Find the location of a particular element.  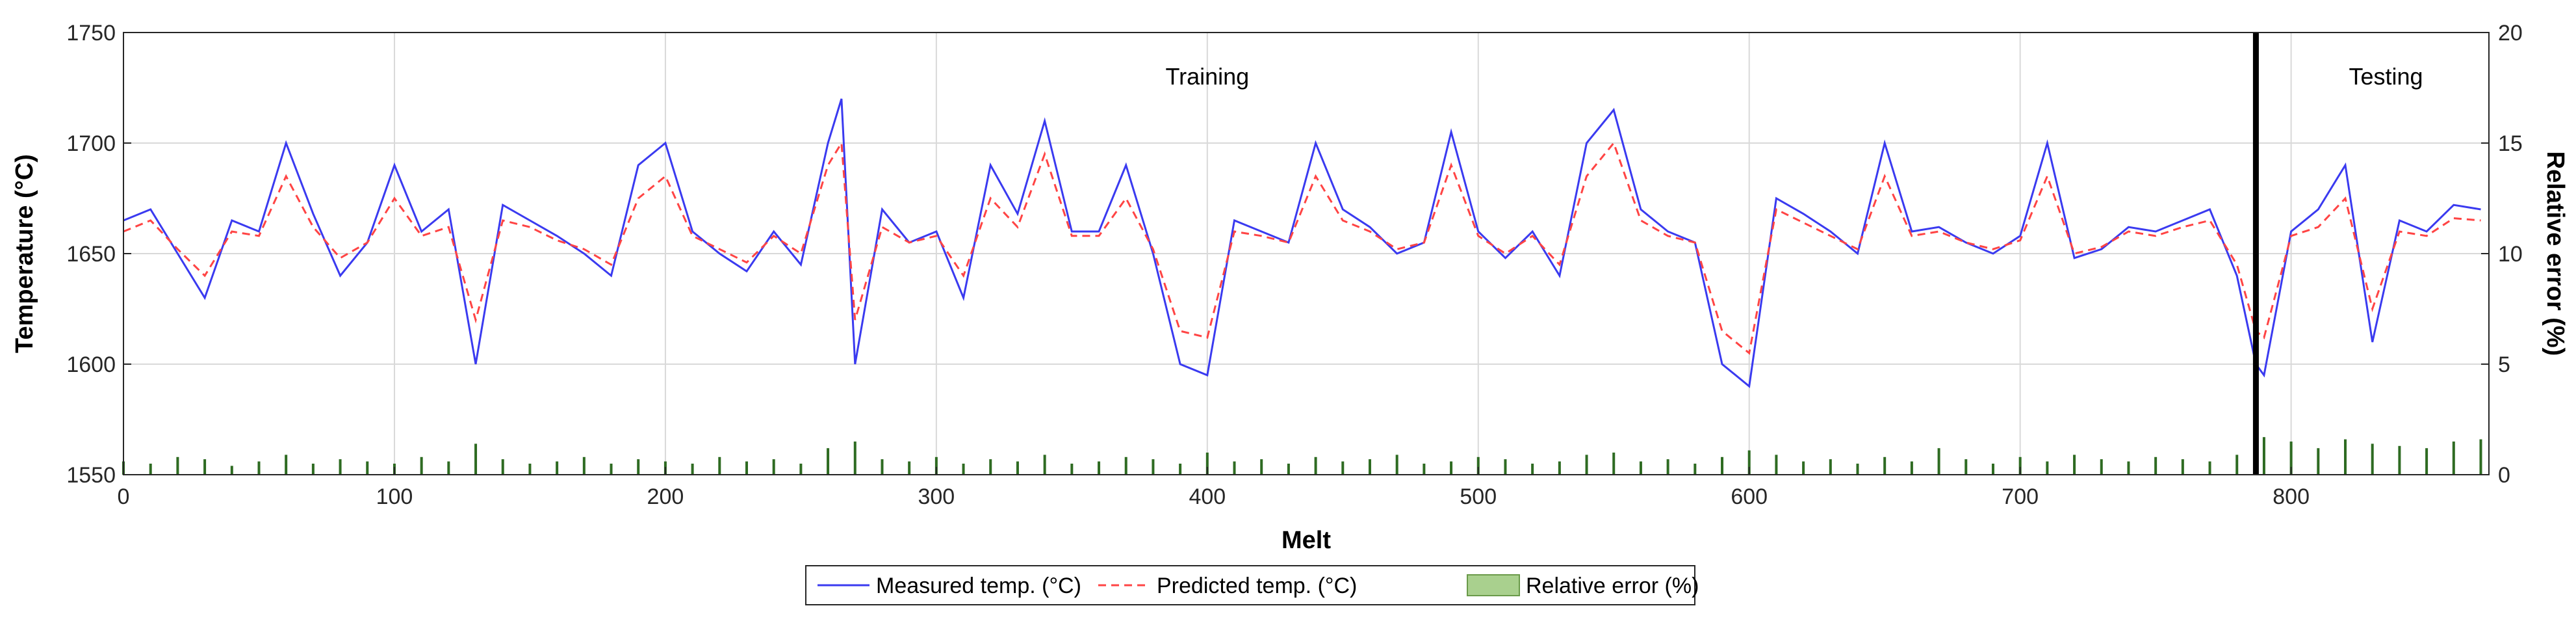

x-tick-label: 800 is located at coordinates (2292, 496).